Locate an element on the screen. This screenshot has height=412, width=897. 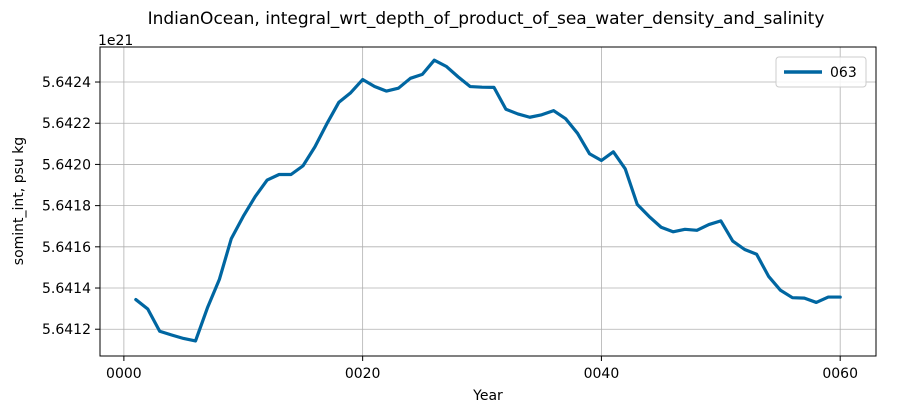
y-tick-label: 5.6414 is located at coordinates (66, 289).